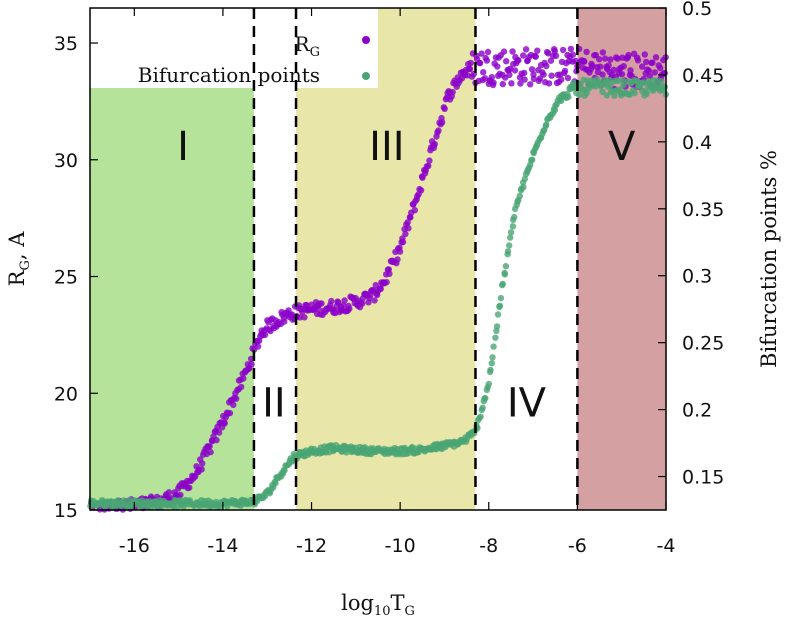 This screenshot has height=622, width=787. Describe the element at coordinates (183, 147) in the screenshot. I see `region-label-1: I` at that location.